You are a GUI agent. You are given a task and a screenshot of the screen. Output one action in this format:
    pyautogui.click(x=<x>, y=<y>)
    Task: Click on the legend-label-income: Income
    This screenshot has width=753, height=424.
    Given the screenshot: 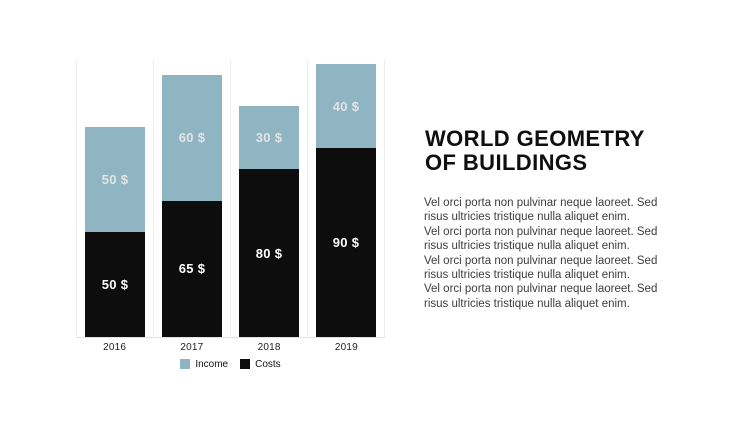 What is the action you would take?
    pyautogui.click(x=212, y=364)
    